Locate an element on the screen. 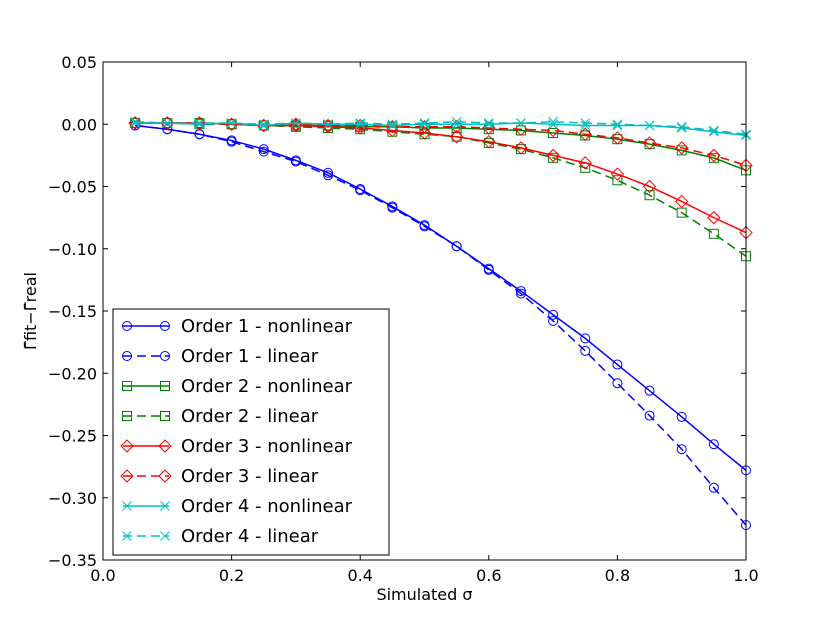  legend-entry: Order 2 - linear is located at coordinates (220, 416).